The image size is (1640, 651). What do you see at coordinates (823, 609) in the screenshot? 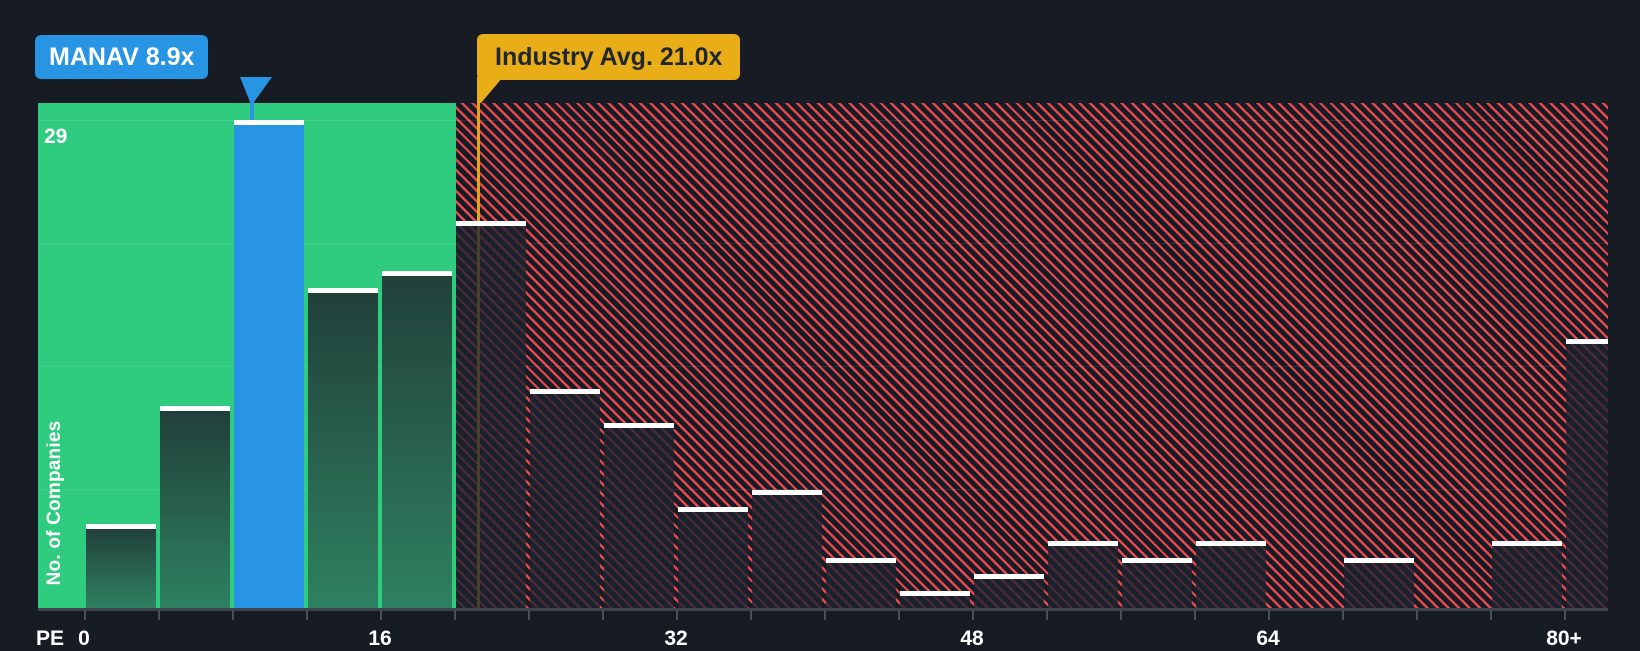
I see `x-axis-line` at bounding box center [823, 609].